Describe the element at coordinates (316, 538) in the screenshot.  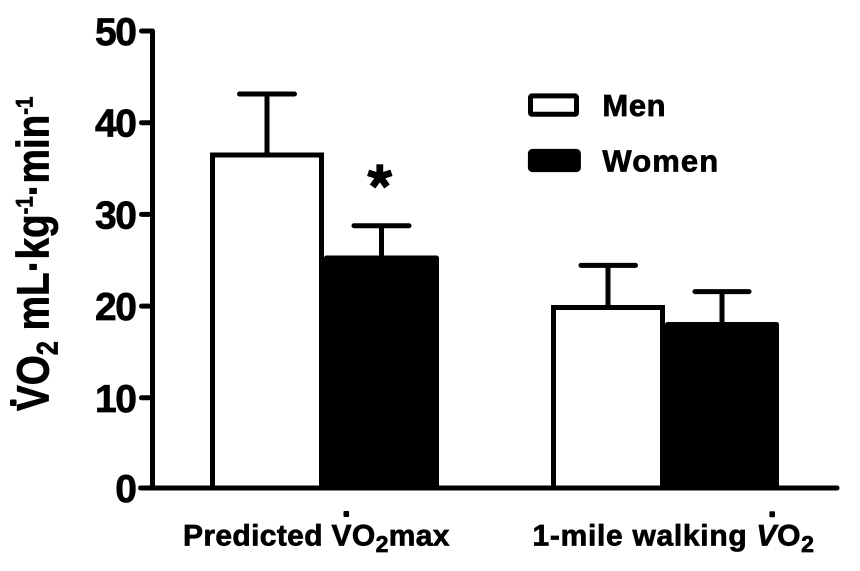
I see `svg-text: Predicted VO2max` at that location.